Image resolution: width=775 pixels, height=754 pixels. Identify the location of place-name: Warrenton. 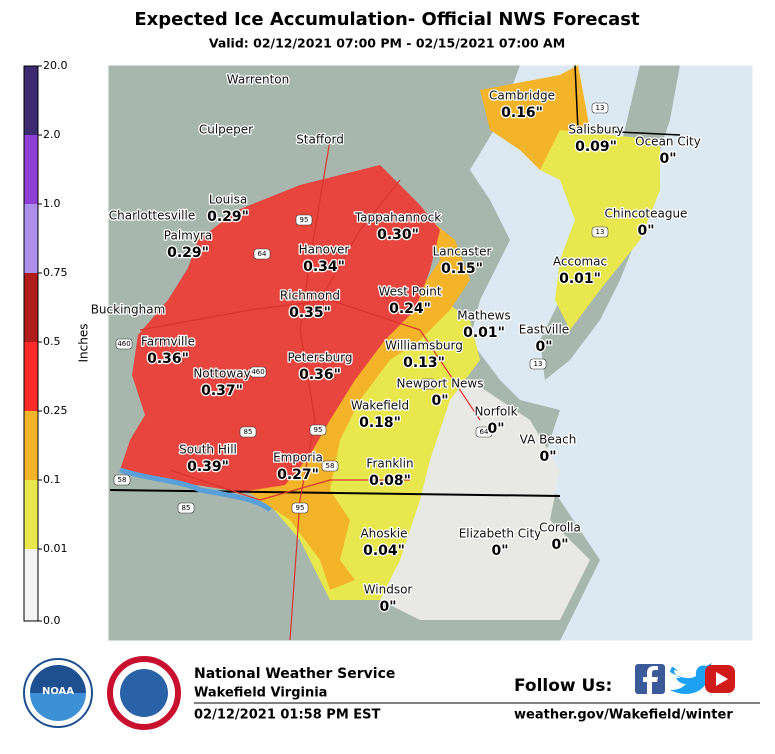
(258, 80).